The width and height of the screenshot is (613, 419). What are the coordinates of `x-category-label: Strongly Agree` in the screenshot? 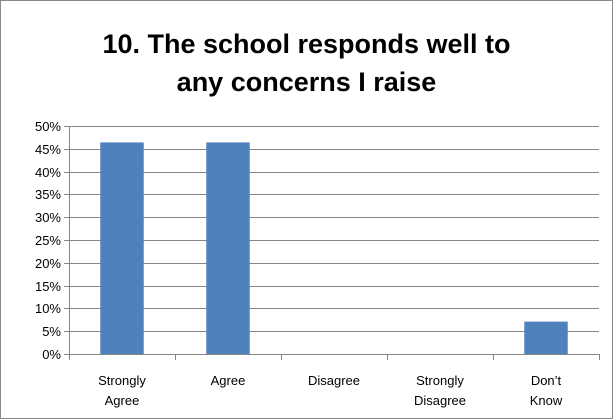 It's located at (122, 390).